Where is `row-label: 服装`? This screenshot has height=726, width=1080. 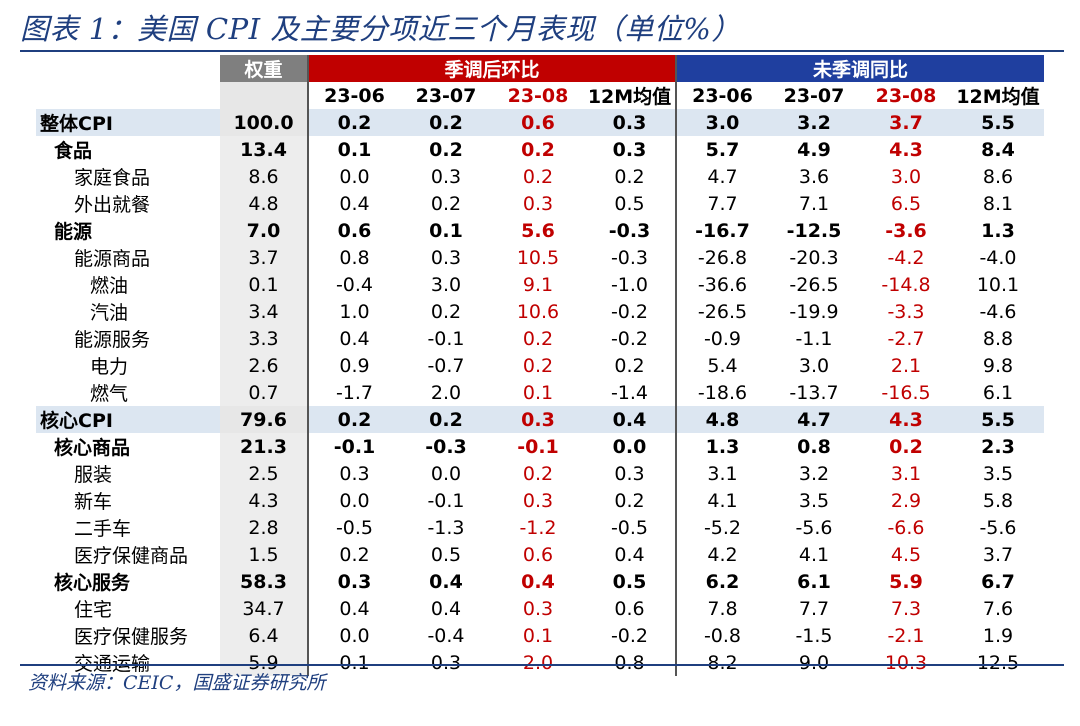
row-label: 服装 is located at coordinates (93, 475).